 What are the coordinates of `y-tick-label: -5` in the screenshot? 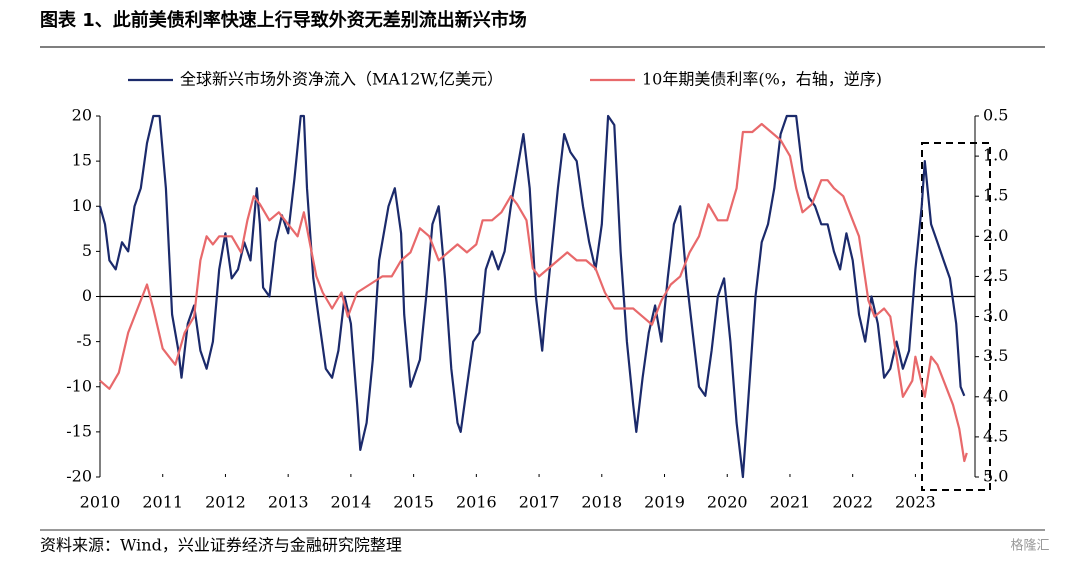 It's located at (84, 340).